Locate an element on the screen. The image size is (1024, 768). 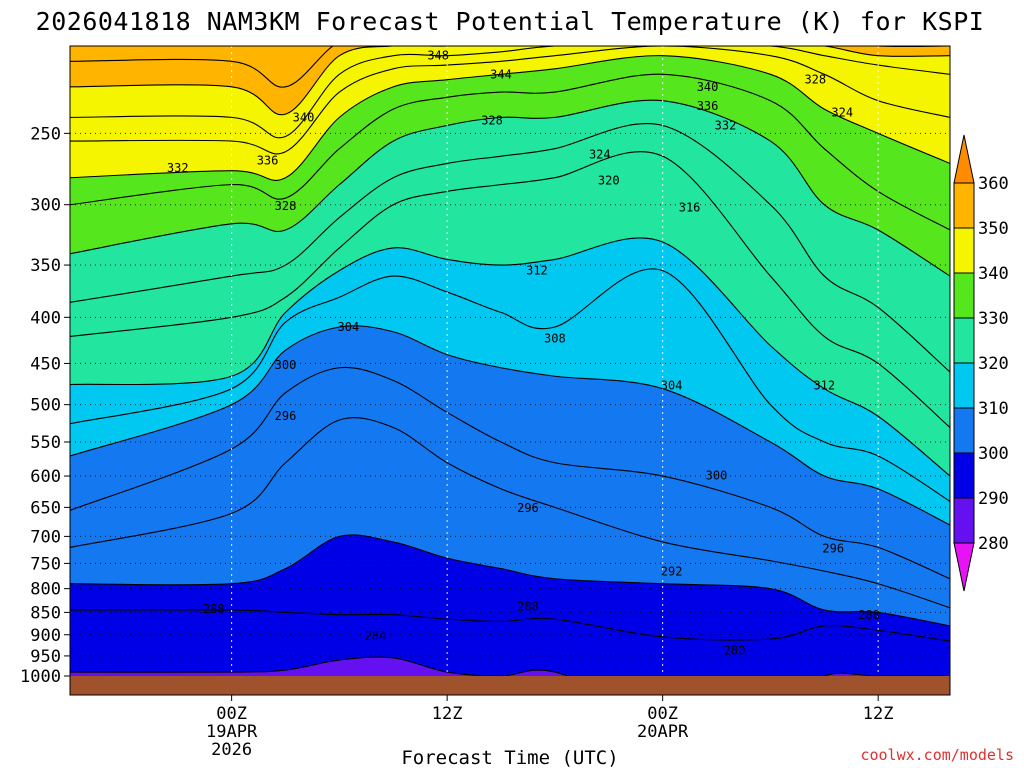
x-axis-ticks: 00Z19APR202612Z00Z20APR12Z00Z21APR is located at coordinates (550, 727).